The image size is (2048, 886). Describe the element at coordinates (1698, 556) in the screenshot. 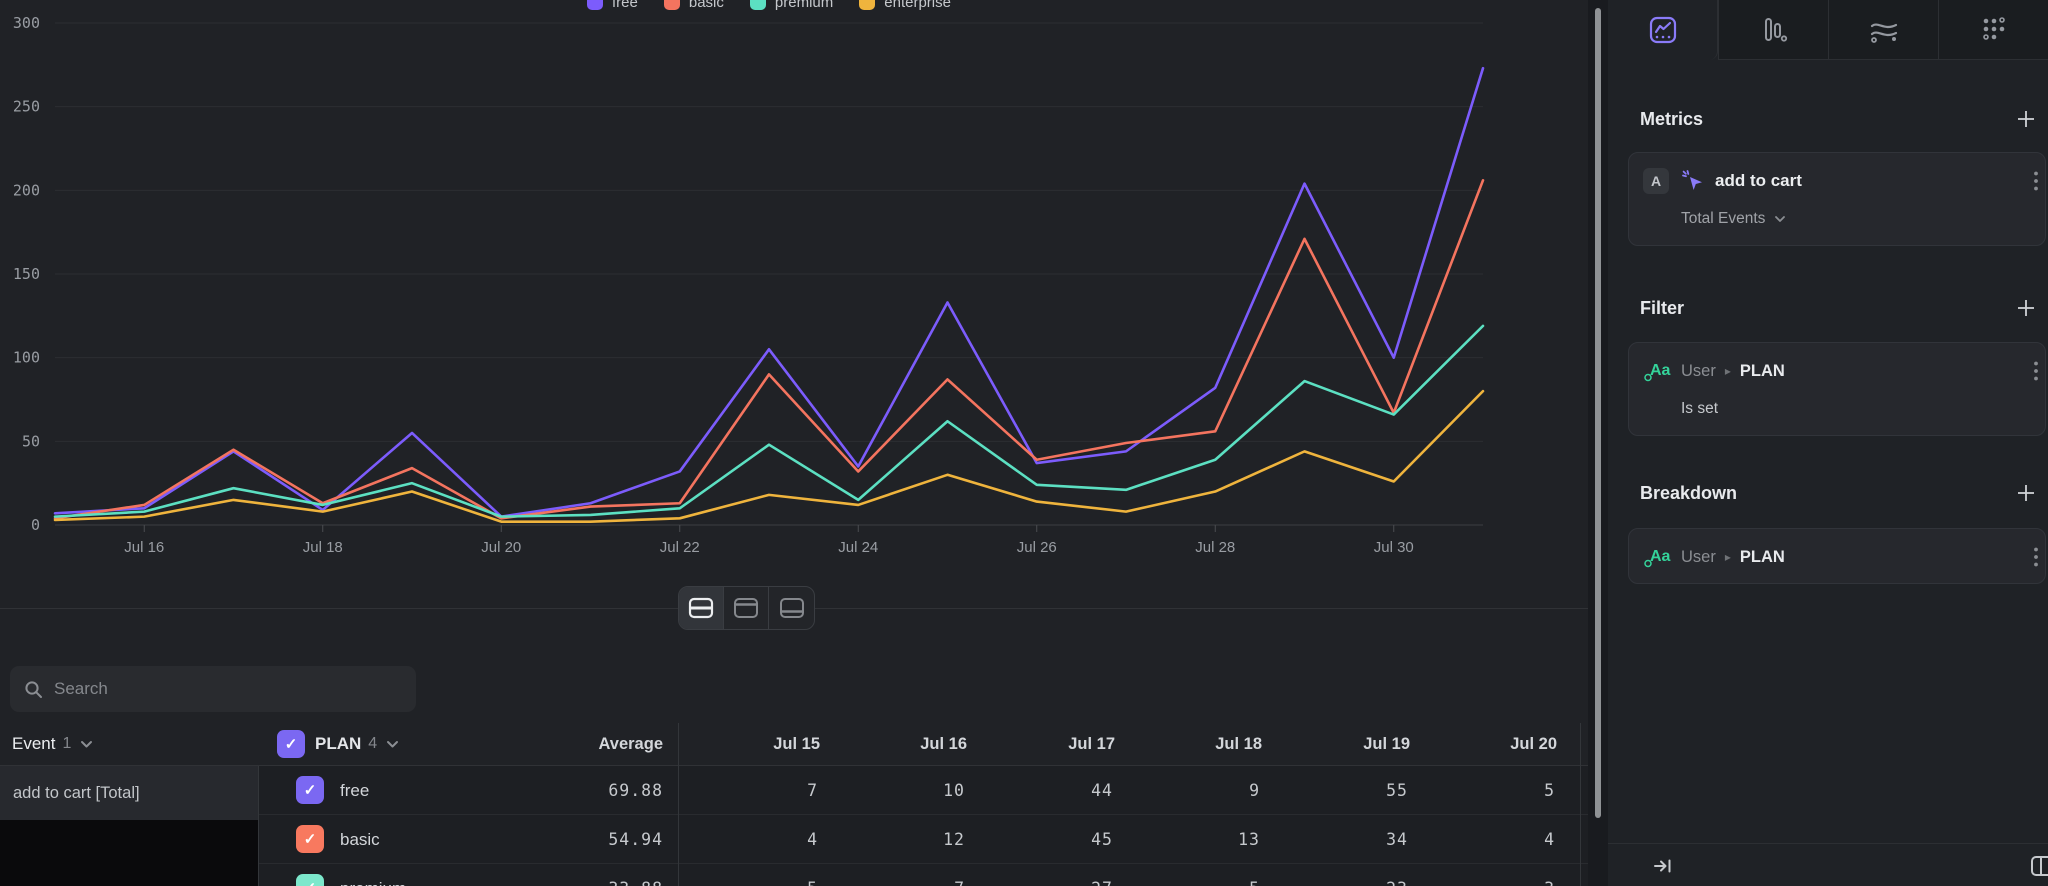

I see `breakdown-scope: User` at that location.